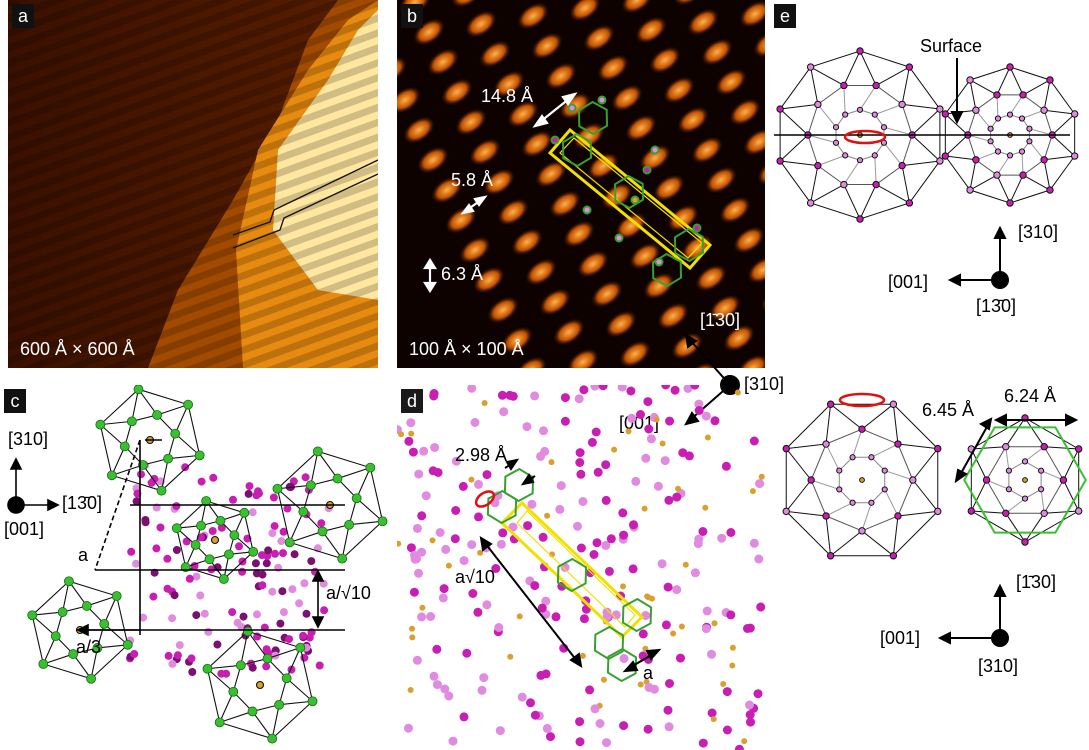 The width and height of the screenshot is (1089, 750). What do you see at coordinates (1038, 232) in the screenshot?
I see `direction-label-e-310-top: [310]` at bounding box center [1038, 232].